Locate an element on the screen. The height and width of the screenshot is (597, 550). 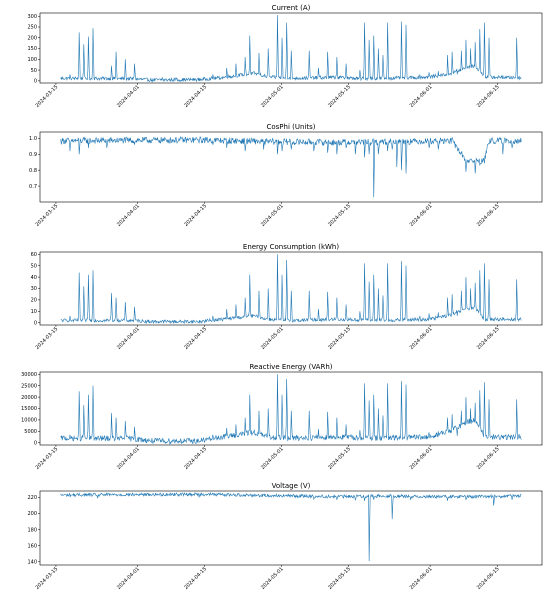
y-tick-label: 20000 is located at coordinates (29, 398).